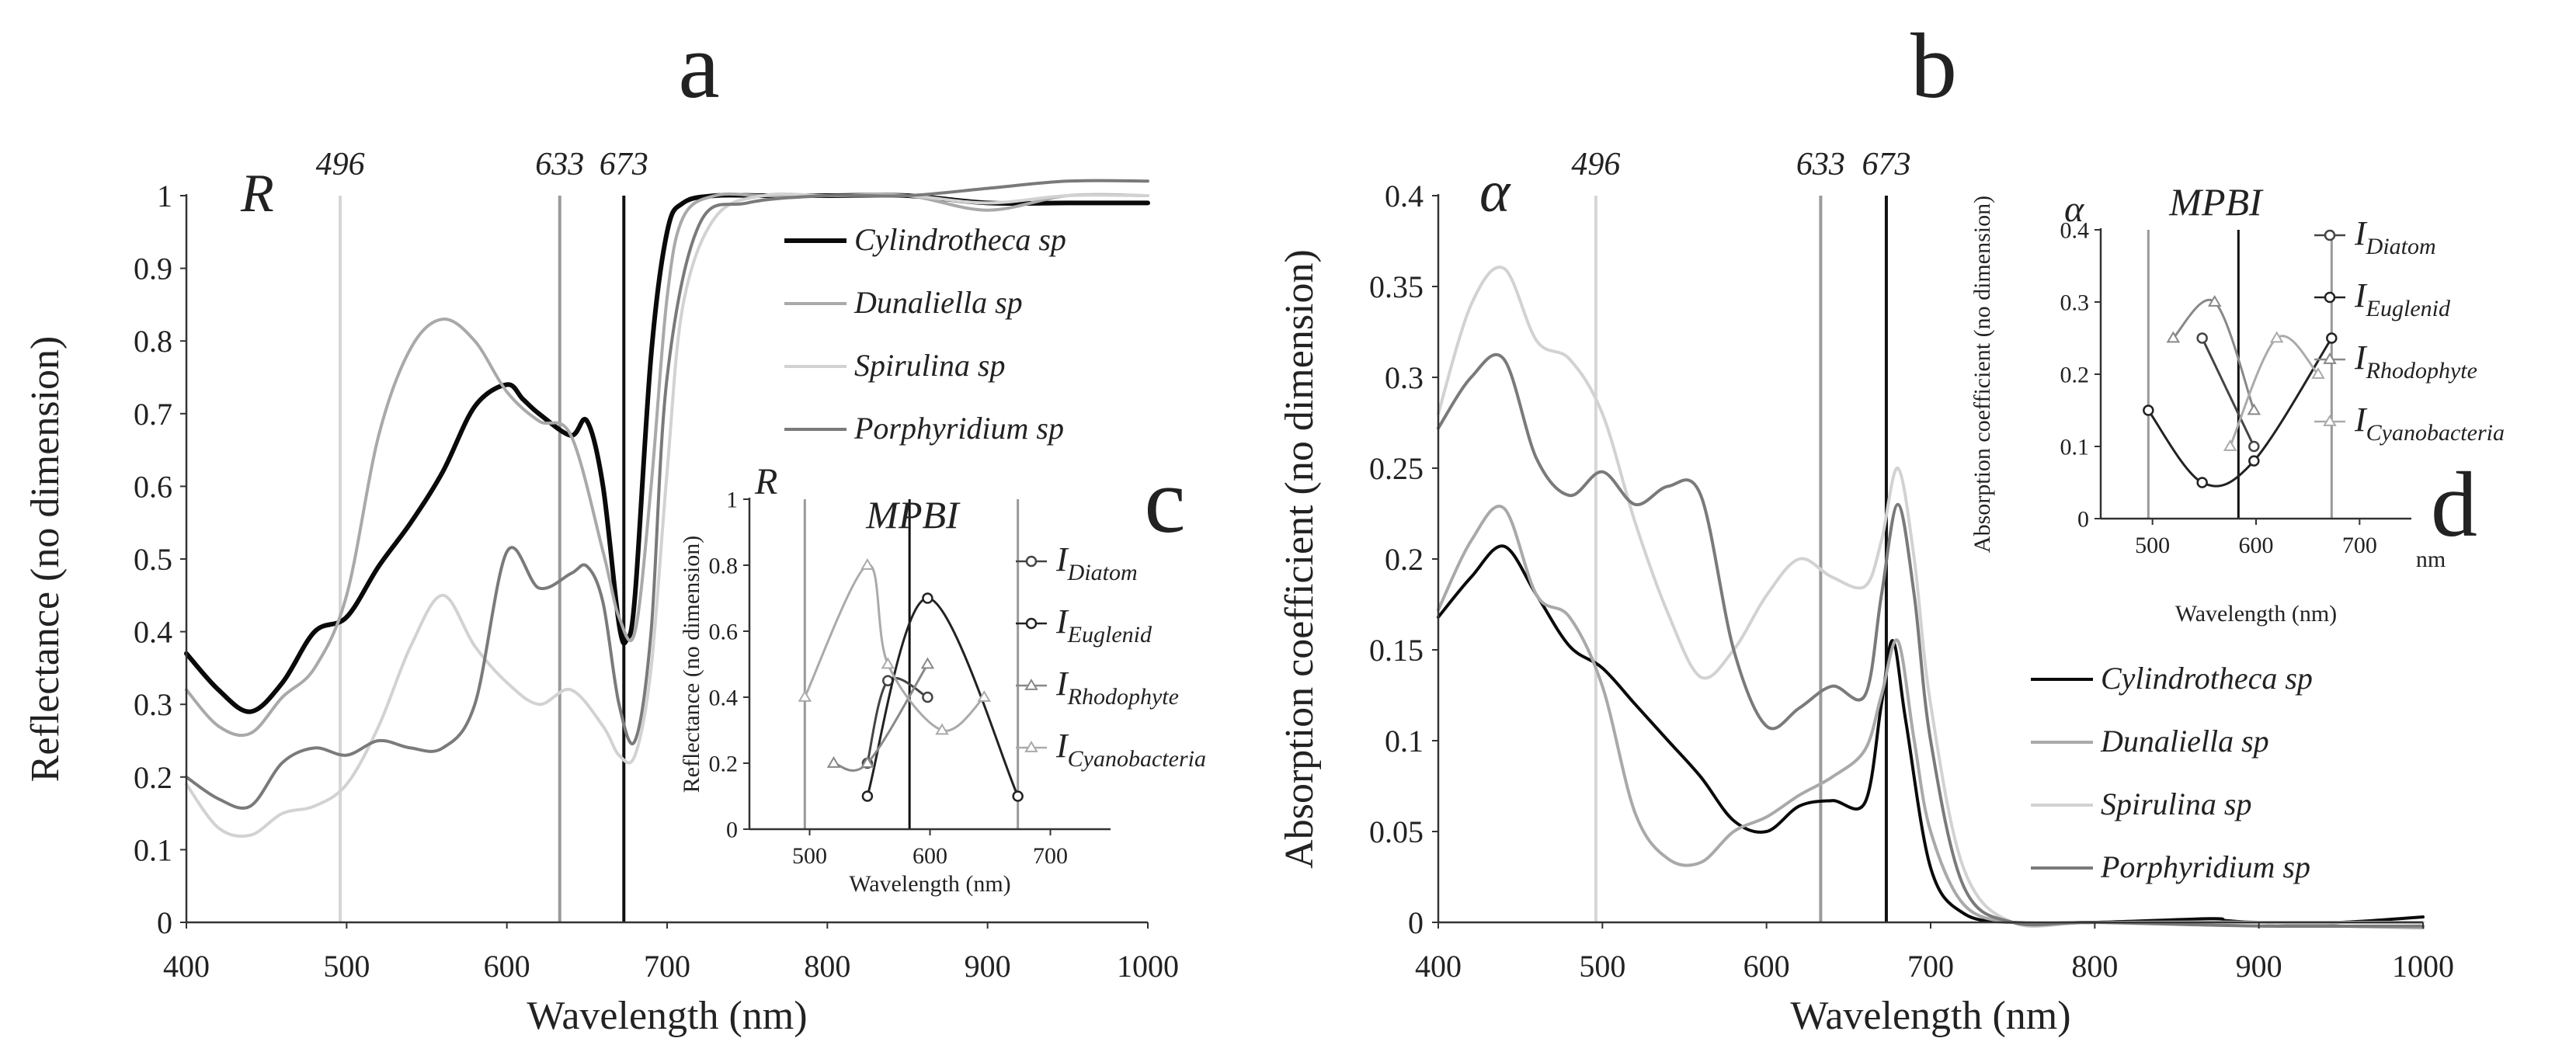 The image size is (2576, 1059). What do you see at coordinates (1396, 286) in the screenshot?
I see `y-tick-label: 0.35` at bounding box center [1396, 286].